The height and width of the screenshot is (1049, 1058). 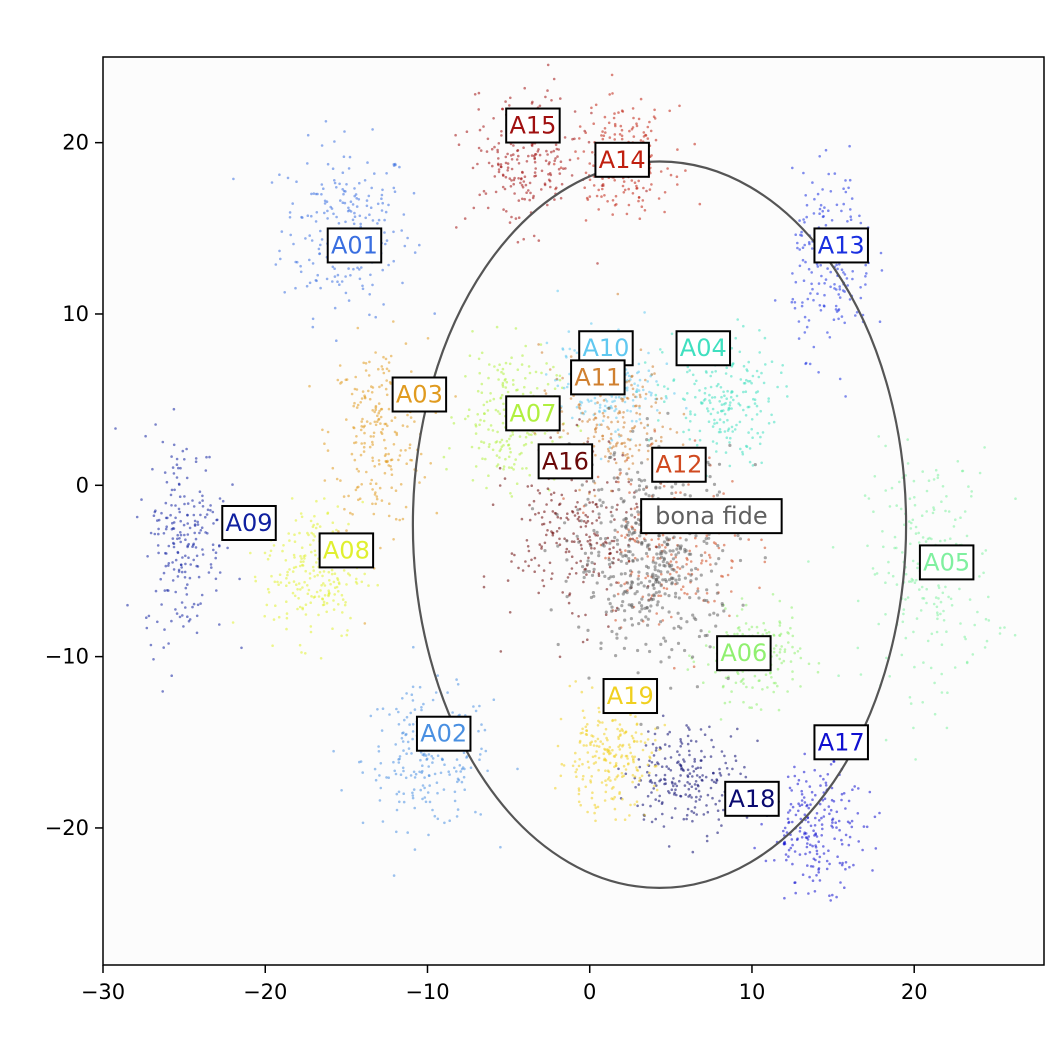 What do you see at coordinates (443, 733) in the screenshot?
I see `cluster-label-A02: A02` at bounding box center [443, 733].